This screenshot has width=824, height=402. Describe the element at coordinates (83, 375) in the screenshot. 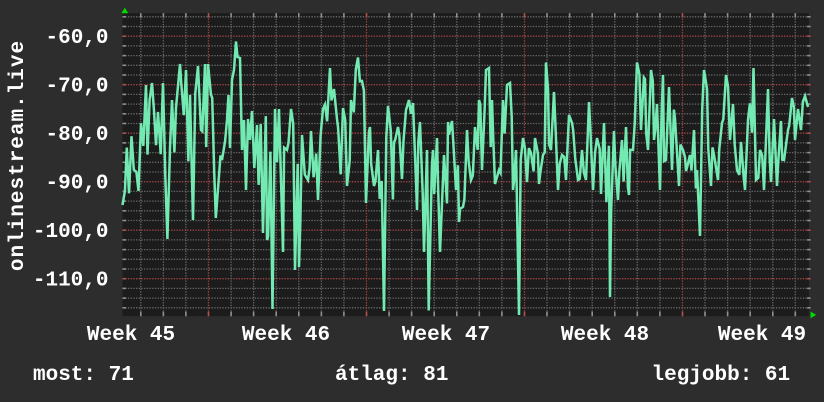

I see `svg-text: most: 71` at that location.